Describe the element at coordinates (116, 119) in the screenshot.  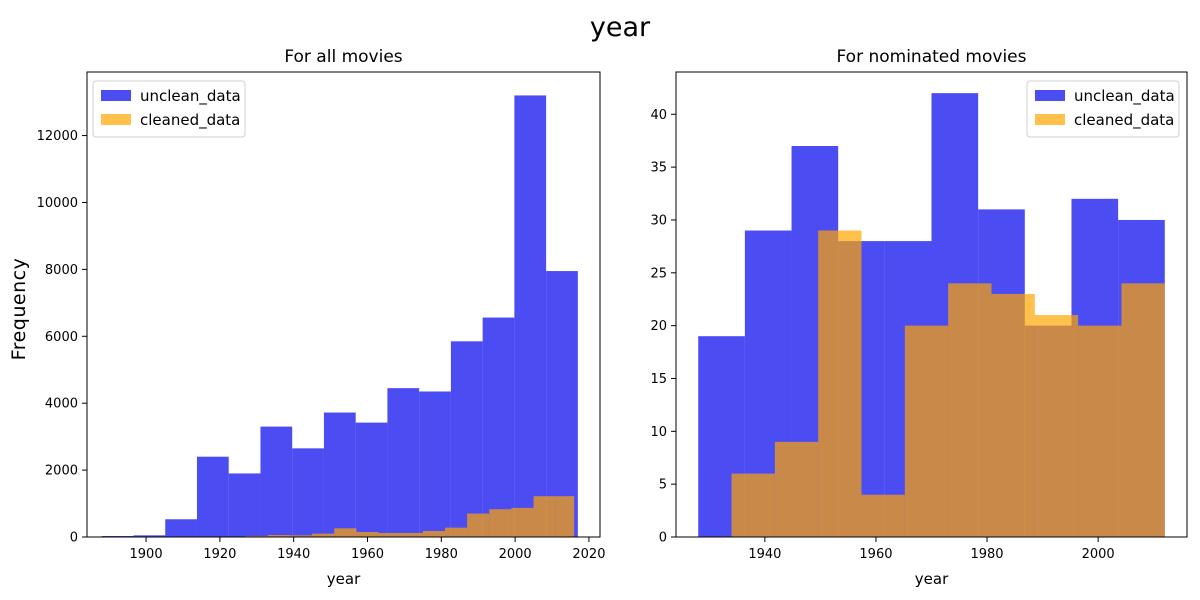
I see `chart-1-legend-swatch-cleaned-data` at that location.